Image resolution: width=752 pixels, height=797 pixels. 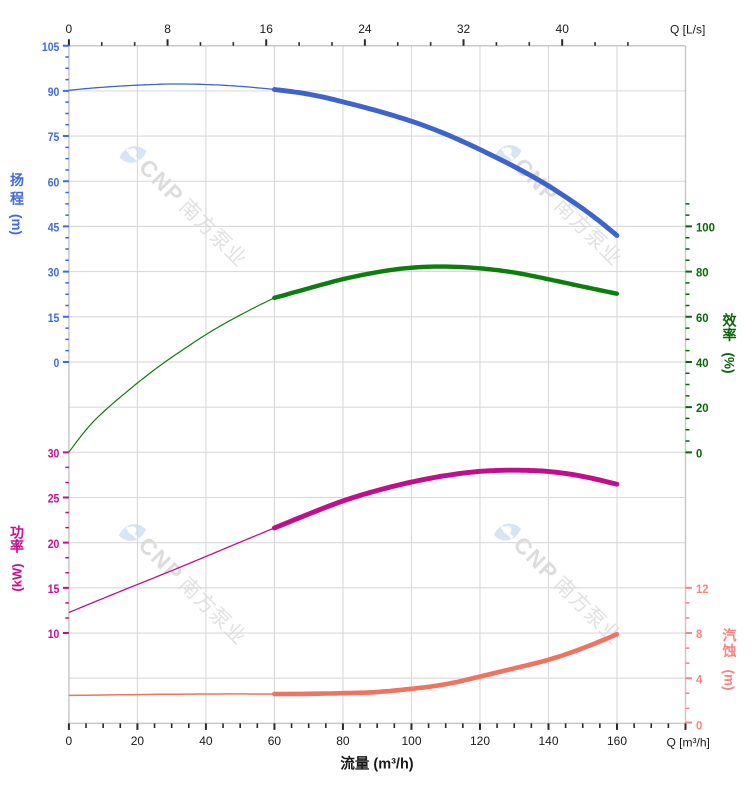 What do you see at coordinates (687, 29) in the screenshot?
I see `svg-text: Q [L/s]` at bounding box center [687, 29].